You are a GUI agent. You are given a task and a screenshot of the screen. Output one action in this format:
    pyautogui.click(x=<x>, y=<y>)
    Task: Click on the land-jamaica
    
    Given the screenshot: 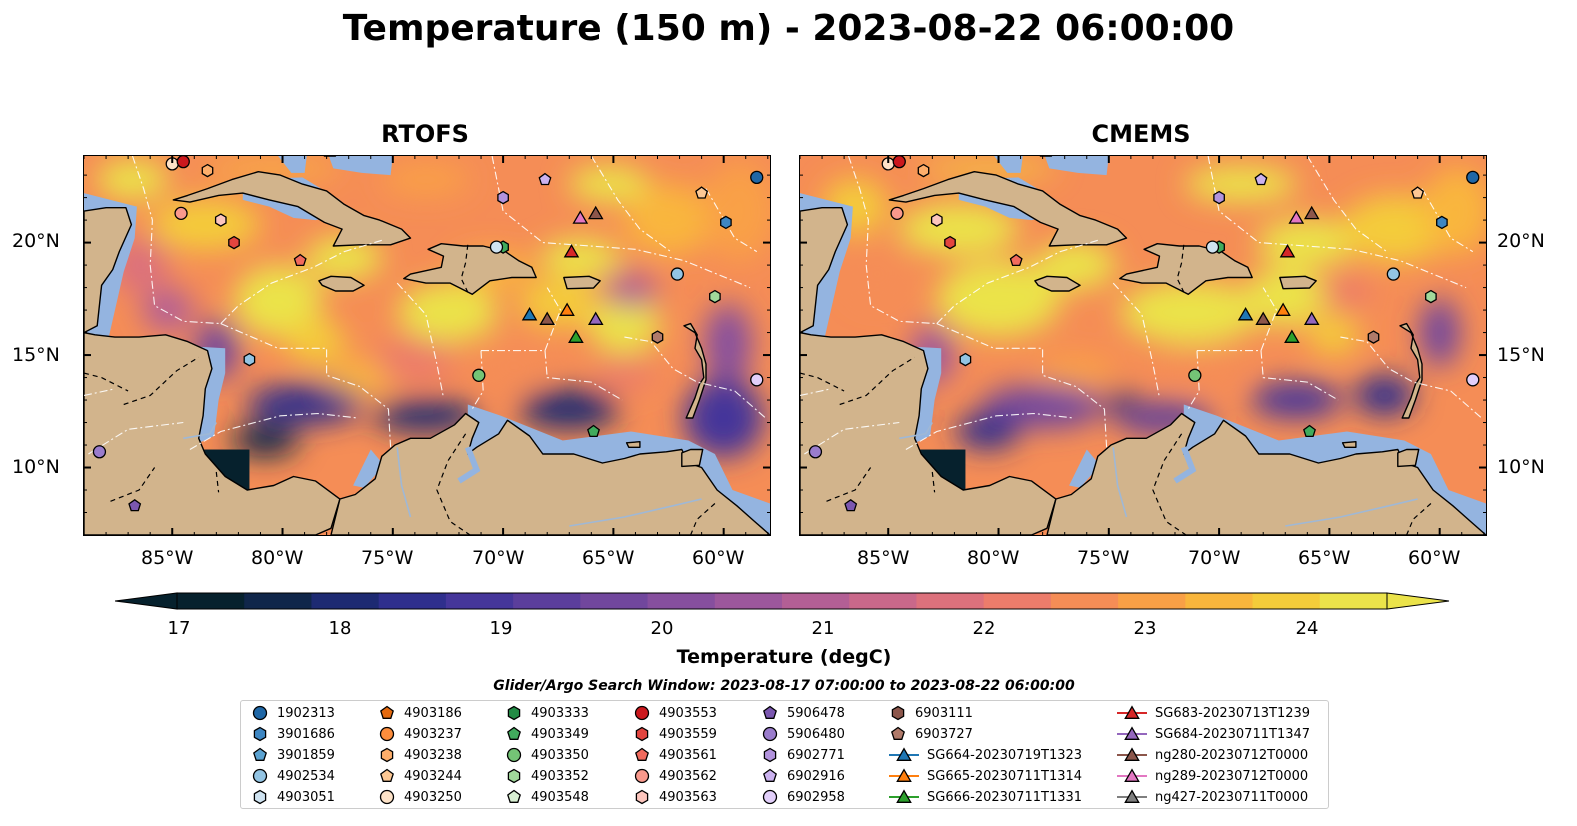 What is the action you would take?
    pyautogui.click(x=1057, y=283)
    